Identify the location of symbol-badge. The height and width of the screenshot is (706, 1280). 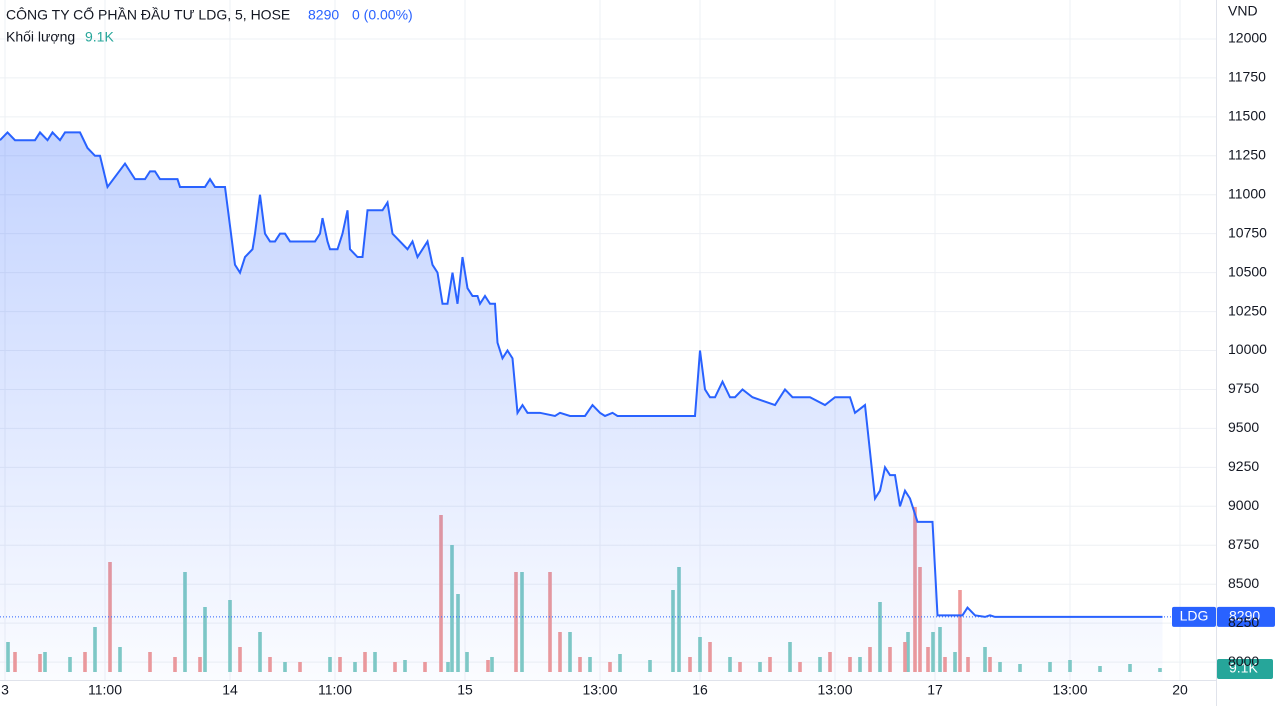
(1194, 616).